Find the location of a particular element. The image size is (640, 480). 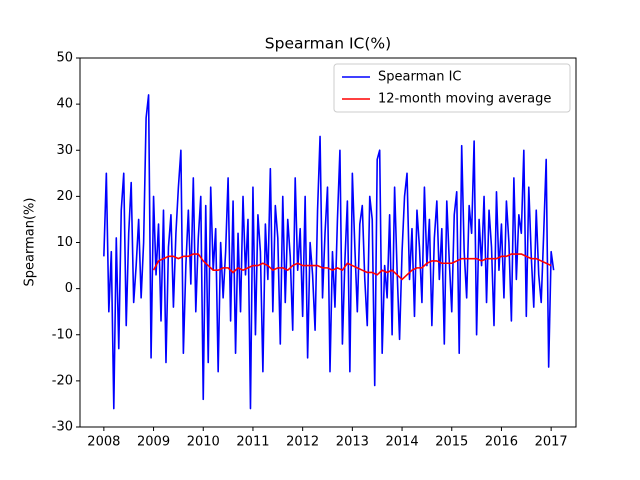

x-tick-label: 2008 is located at coordinates (103, 442).